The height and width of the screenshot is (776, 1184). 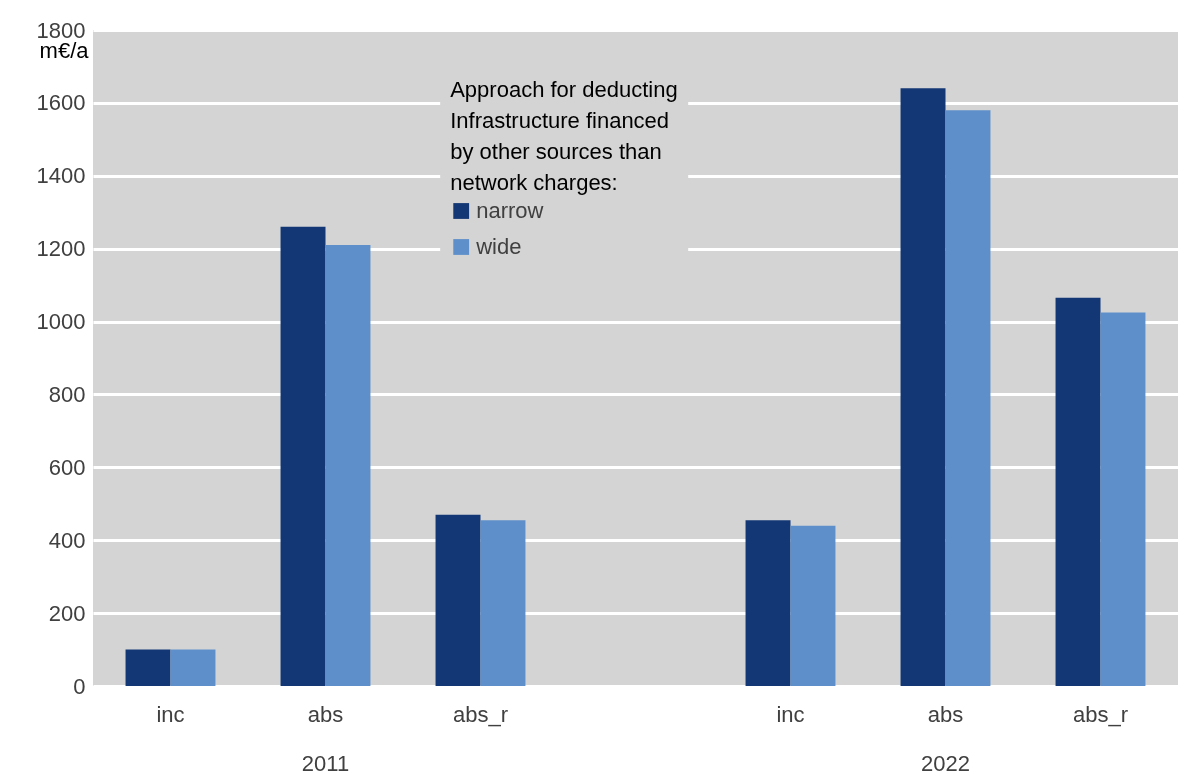 What do you see at coordinates (61, 176) in the screenshot?
I see `y-tick-label: 1400` at bounding box center [61, 176].